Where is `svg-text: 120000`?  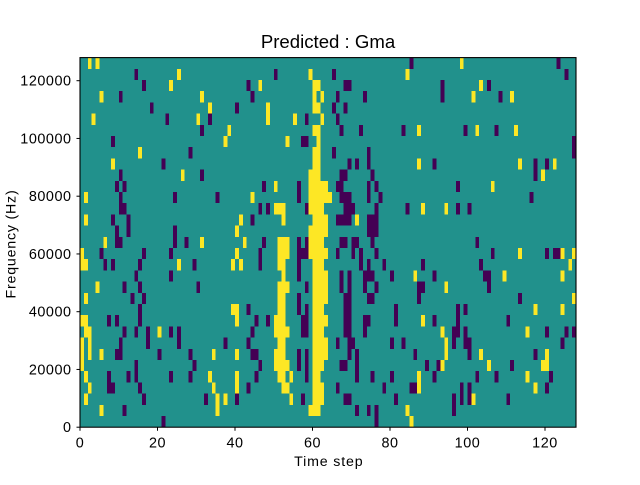 svg-text: 120000 is located at coordinates (45, 82).